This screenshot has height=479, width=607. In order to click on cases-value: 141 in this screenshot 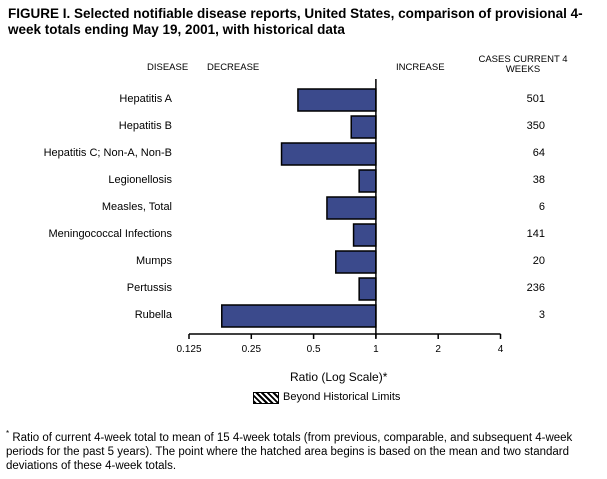, I will do `click(535, 234)`.